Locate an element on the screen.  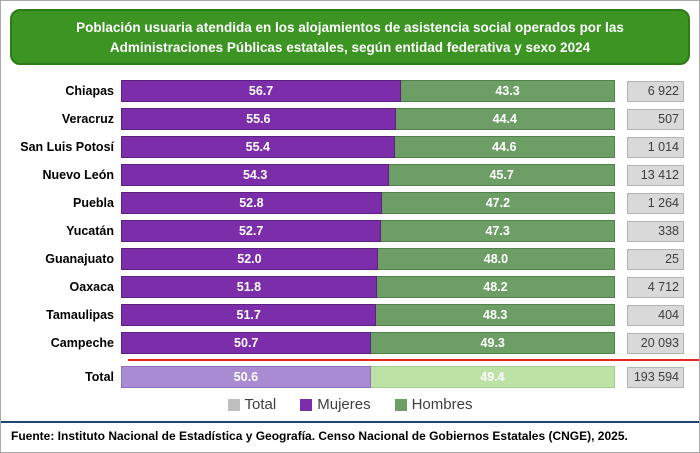
bar-row-oaxaca: Oaxaca 51.8 48.2 4 712 is located at coordinates (350, 287).